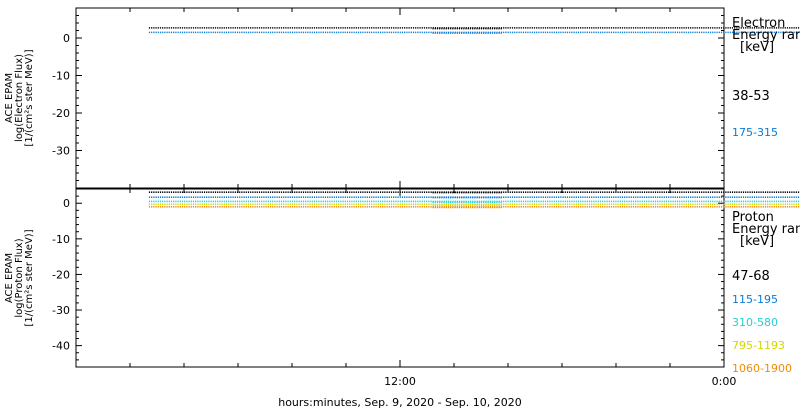  Describe the element at coordinates (758, 345) in the screenshot. I see `legend-entry-795-1193: 795-1193` at that location.